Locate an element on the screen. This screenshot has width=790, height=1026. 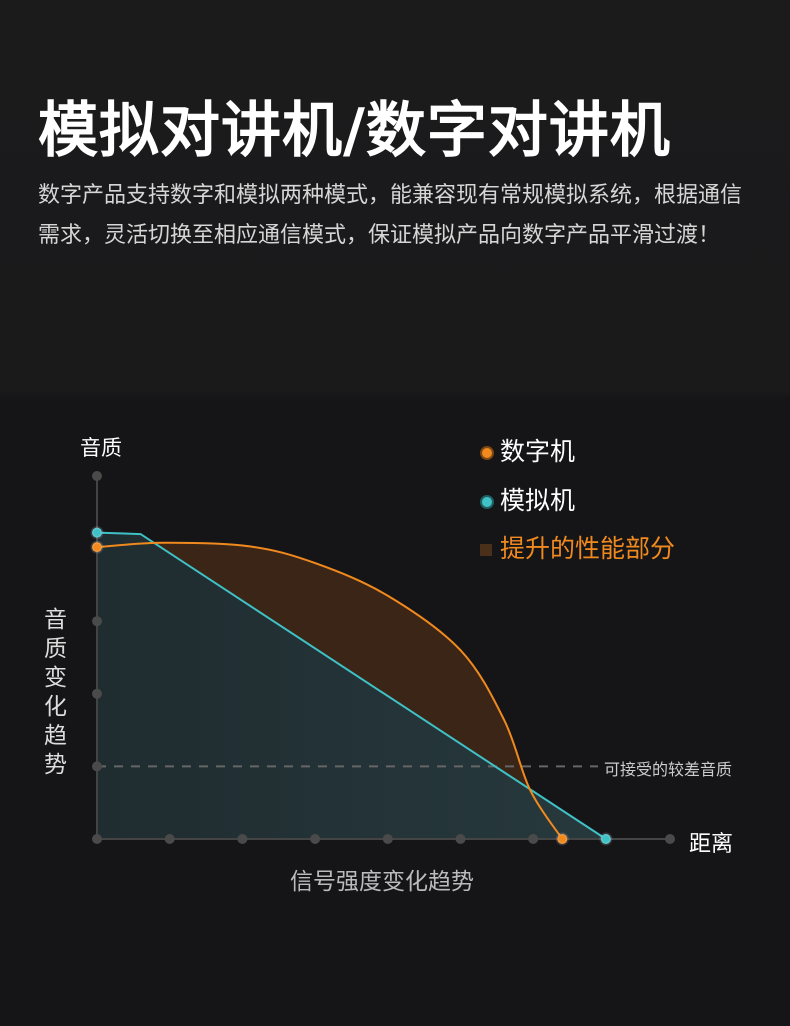
legend-label: 提升的性能部分 is located at coordinates (588, 548).